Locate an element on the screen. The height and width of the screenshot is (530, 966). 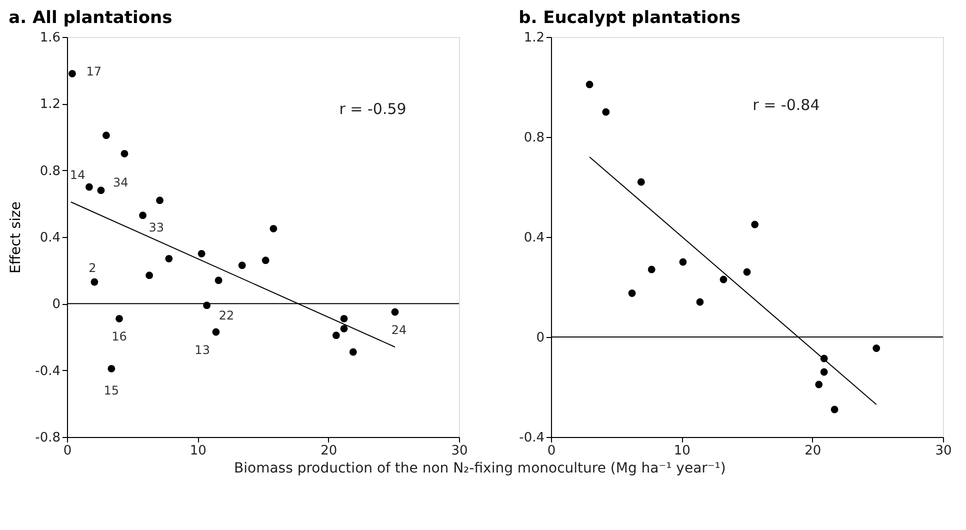
annotation: 15 is located at coordinates (112, 391).